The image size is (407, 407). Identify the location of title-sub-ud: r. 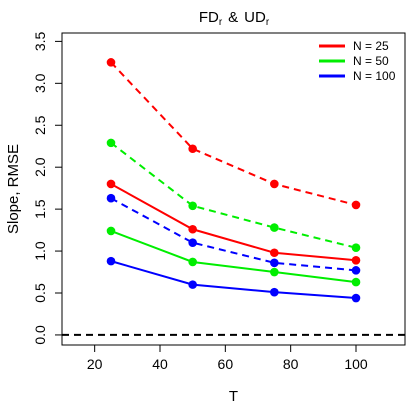
(268, 22).